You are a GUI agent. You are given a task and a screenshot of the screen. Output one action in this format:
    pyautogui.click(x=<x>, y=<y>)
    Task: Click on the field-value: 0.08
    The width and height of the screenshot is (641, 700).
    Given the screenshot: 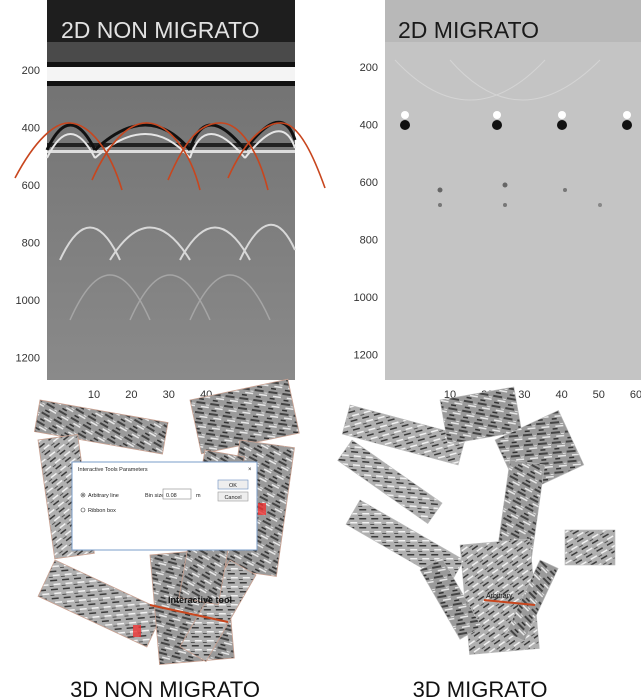 What is the action you would take?
    pyautogui.click(x=171, y=496)
    